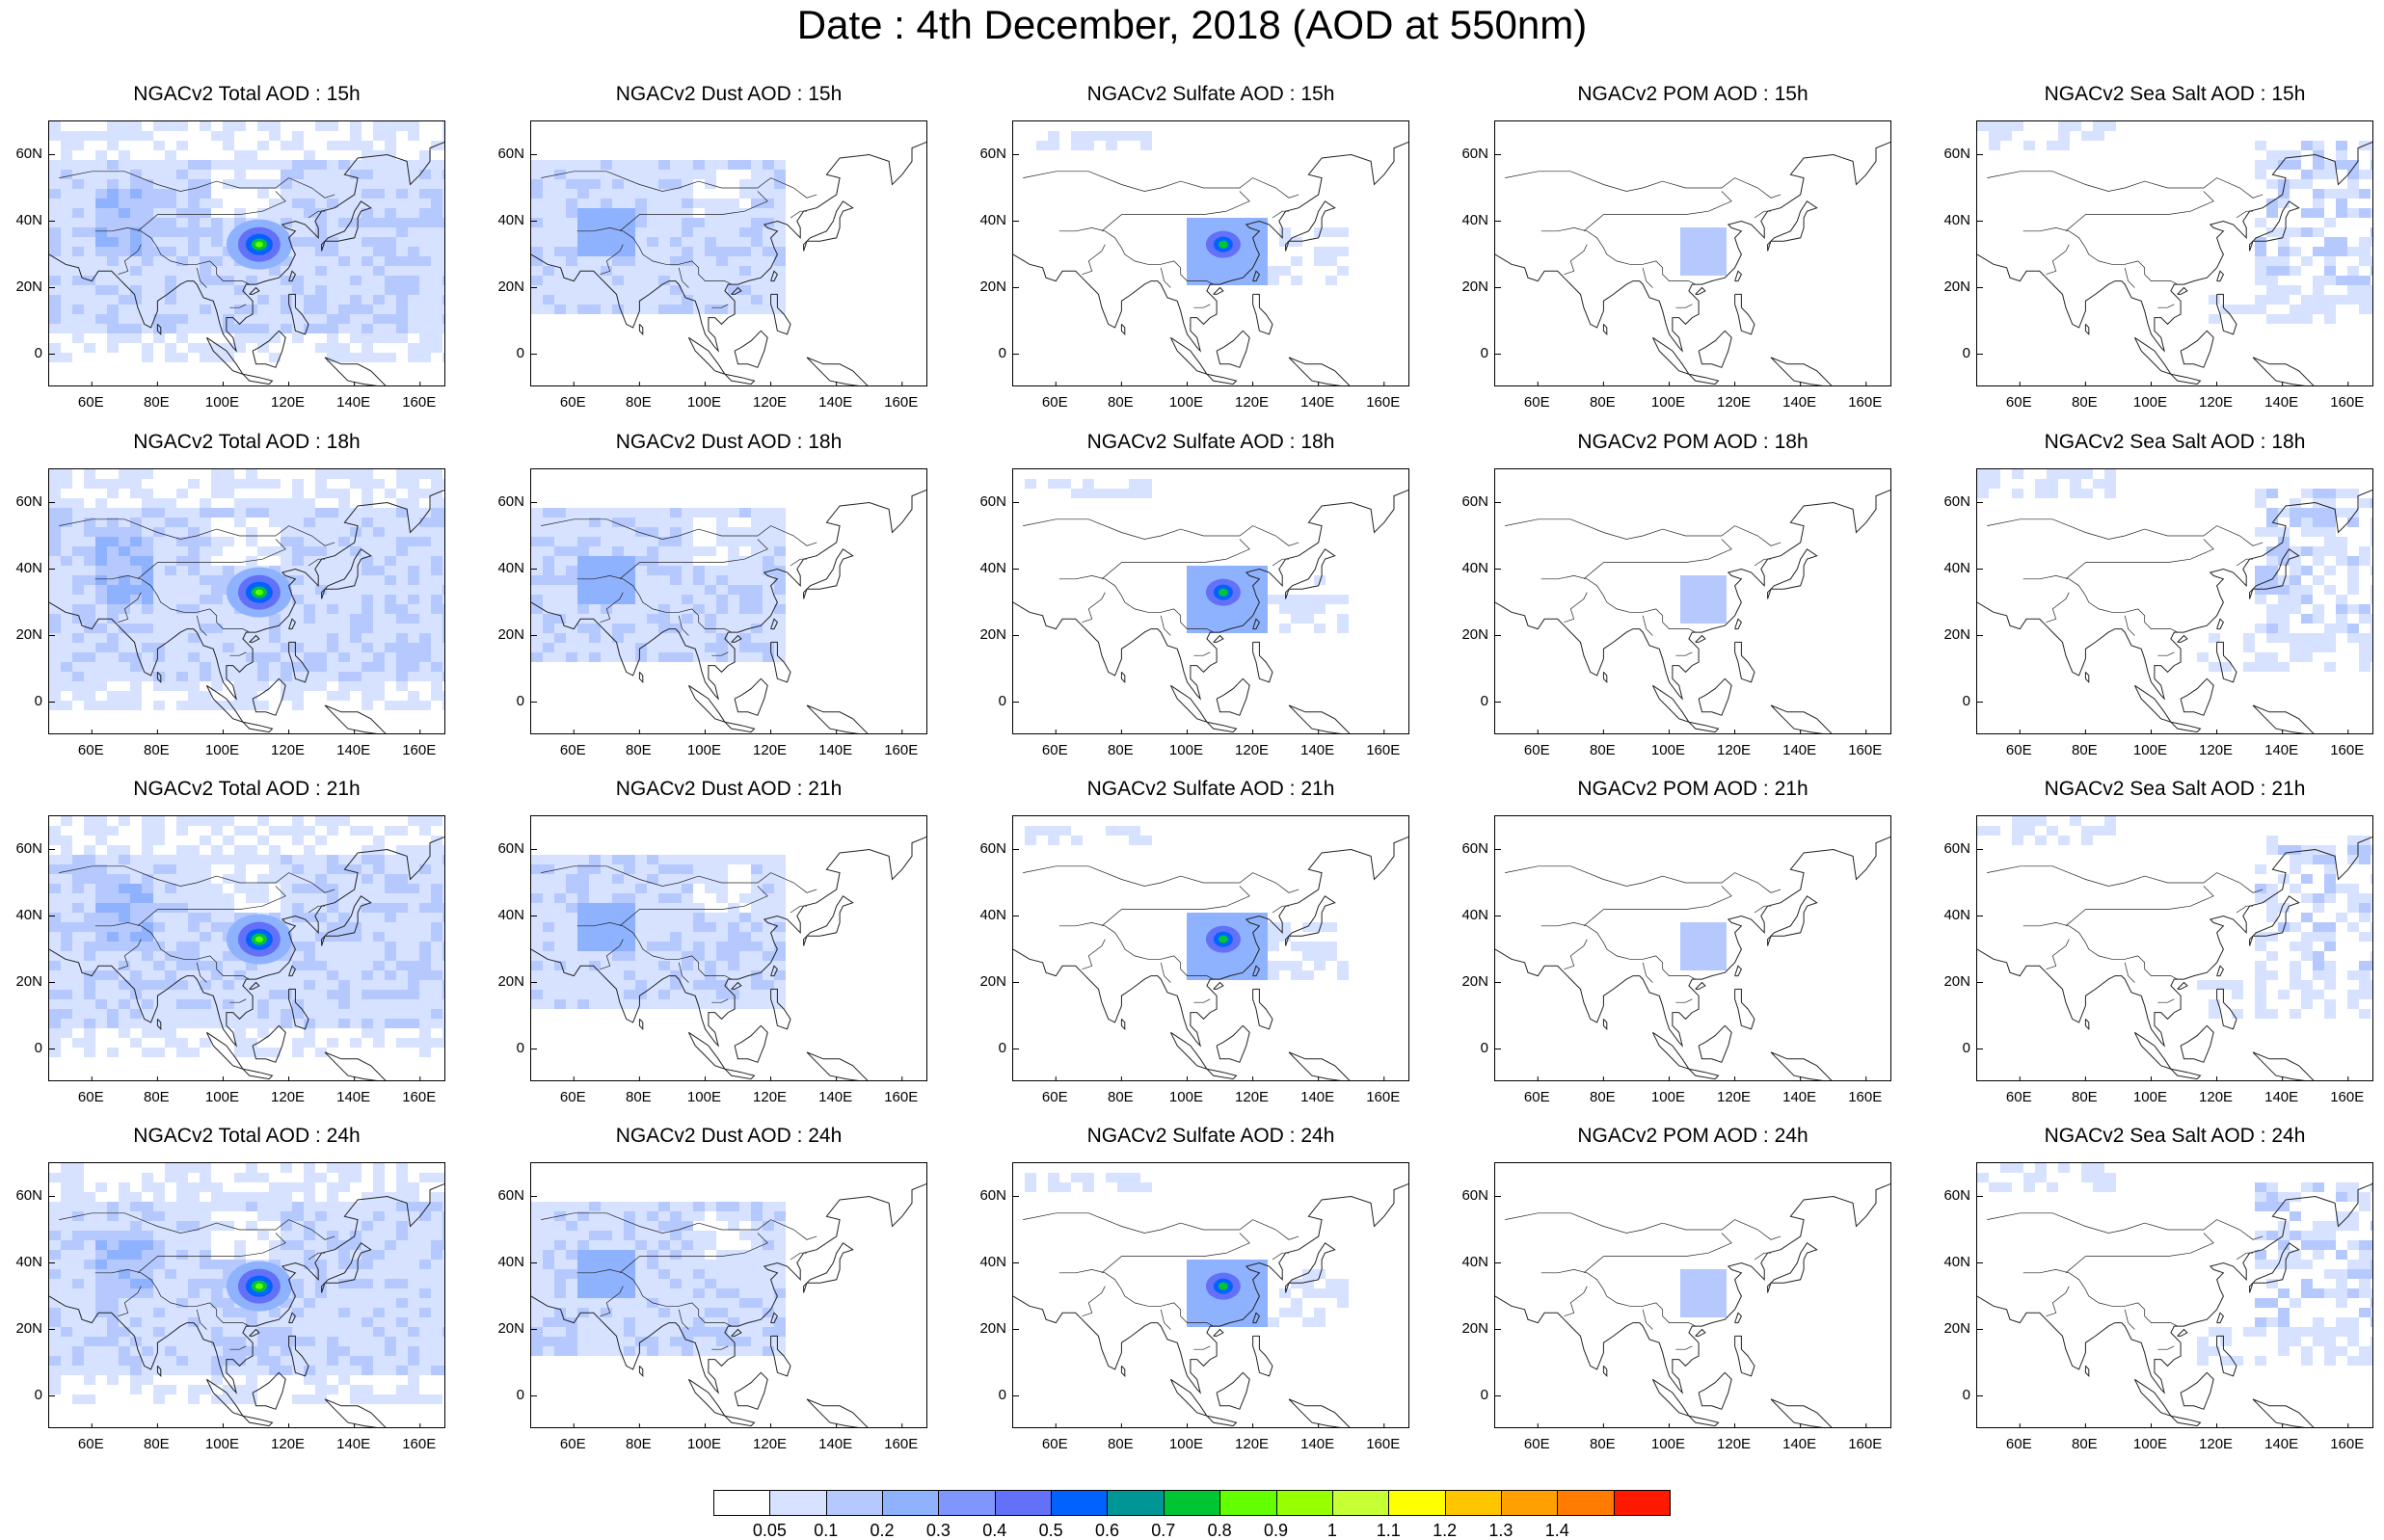 The image size is (2384, 1540). What do you see at coordinates (1210, 442) in the screenshot?
I see `panel-title: NGACv2 Sulfate AOD : 18h` at bounding box center [1210, 442].